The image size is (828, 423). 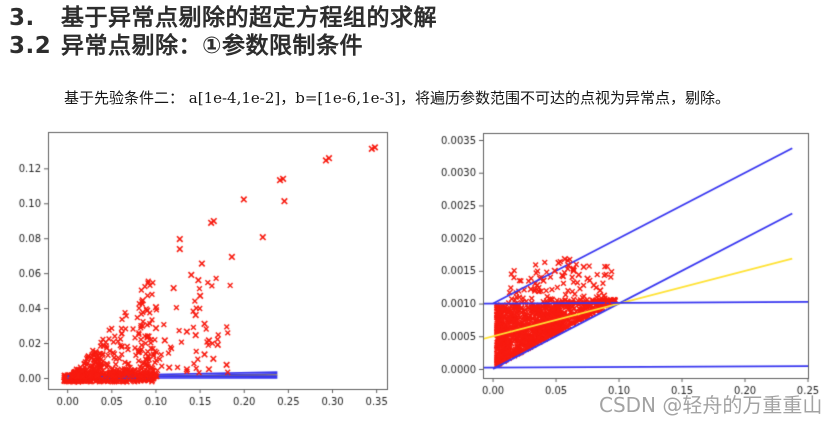 I want to click on section-number: 3., so click(x=22, y=18).